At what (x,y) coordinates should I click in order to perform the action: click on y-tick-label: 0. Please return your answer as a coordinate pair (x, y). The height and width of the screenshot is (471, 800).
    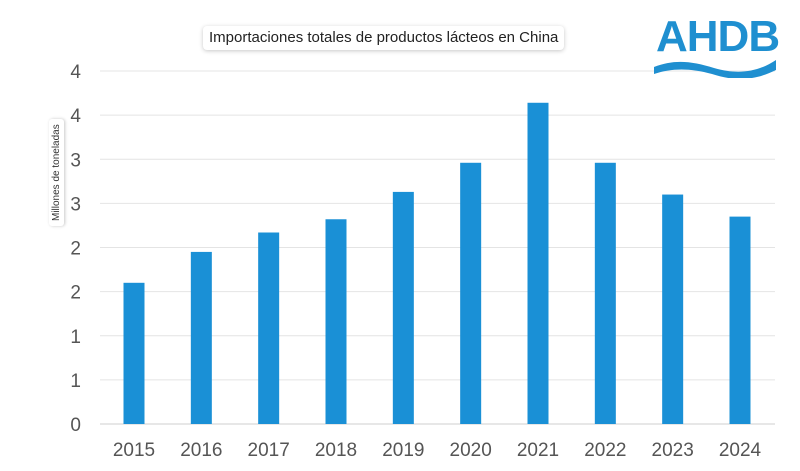
    Looking at the image, I should click on (75, 425).